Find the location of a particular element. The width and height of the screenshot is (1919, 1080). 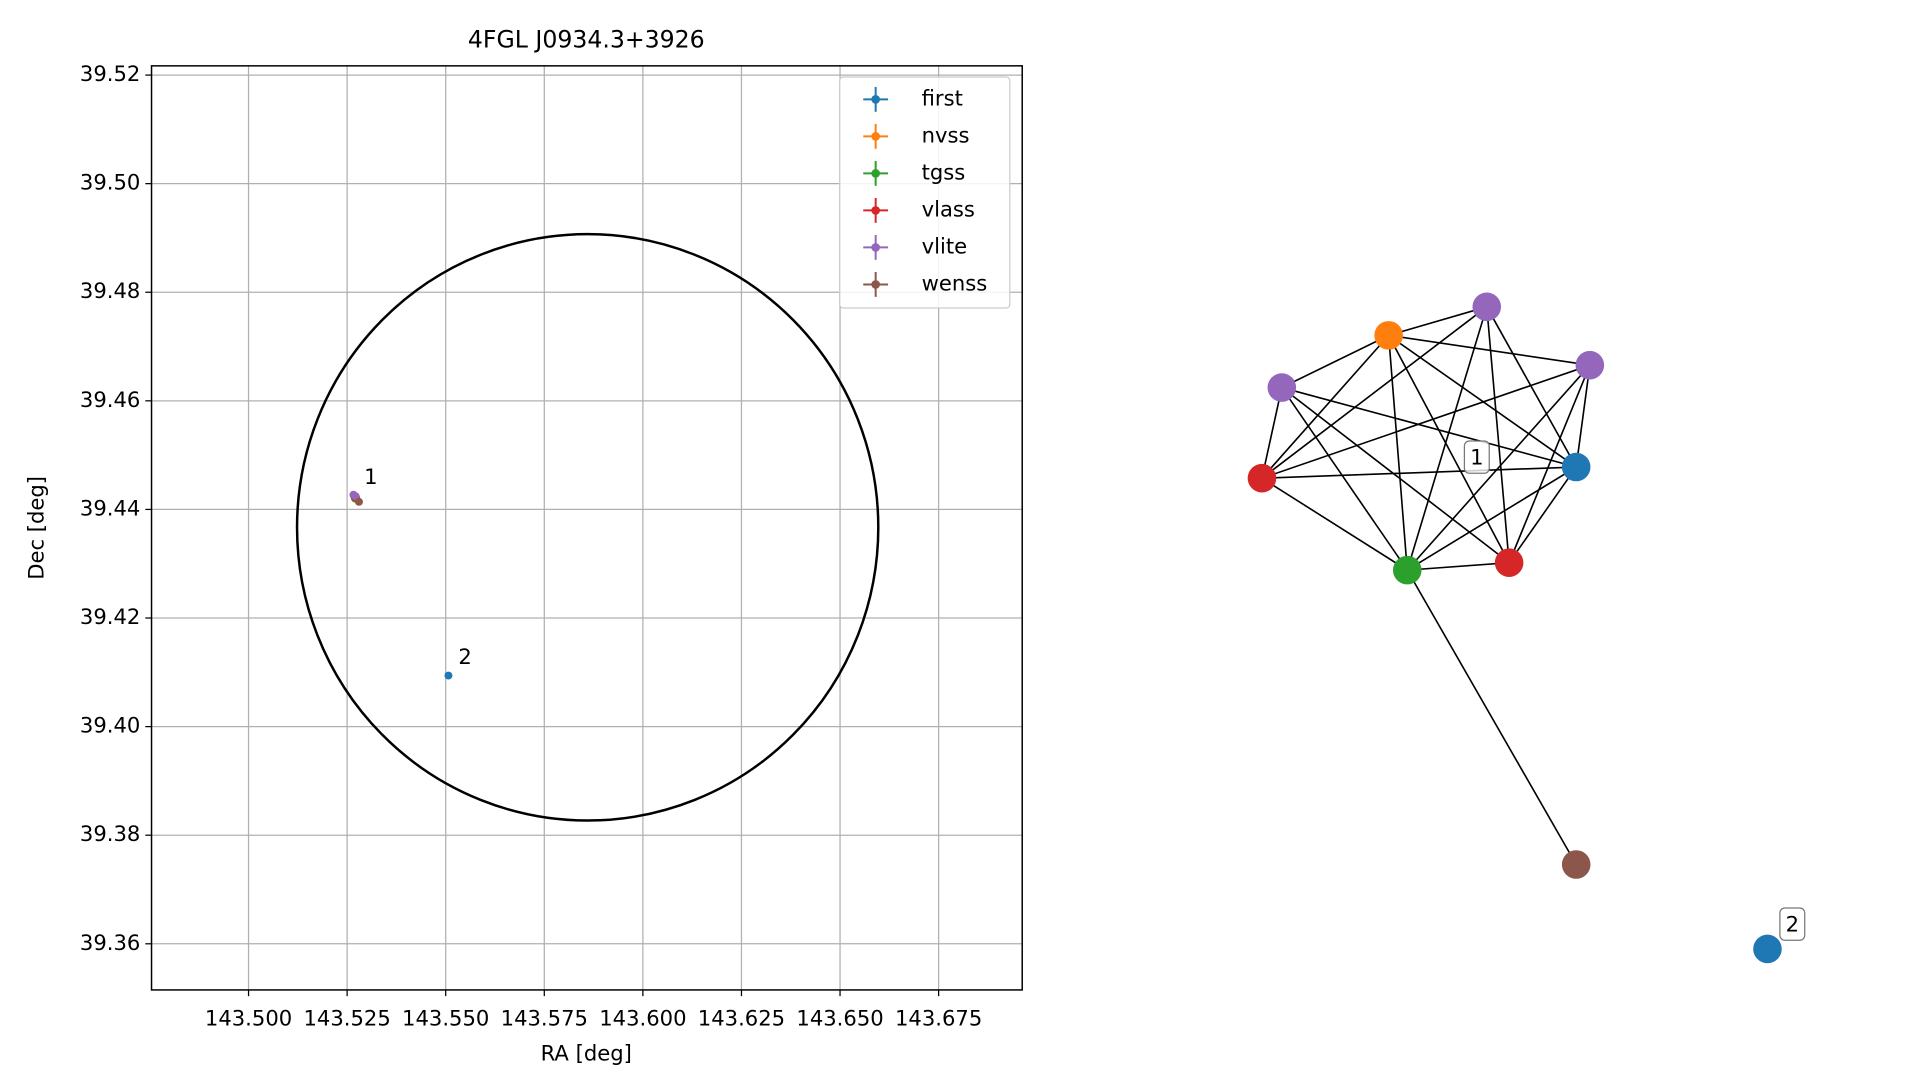

node-label: 1 is located at coordinates (1476, 456).